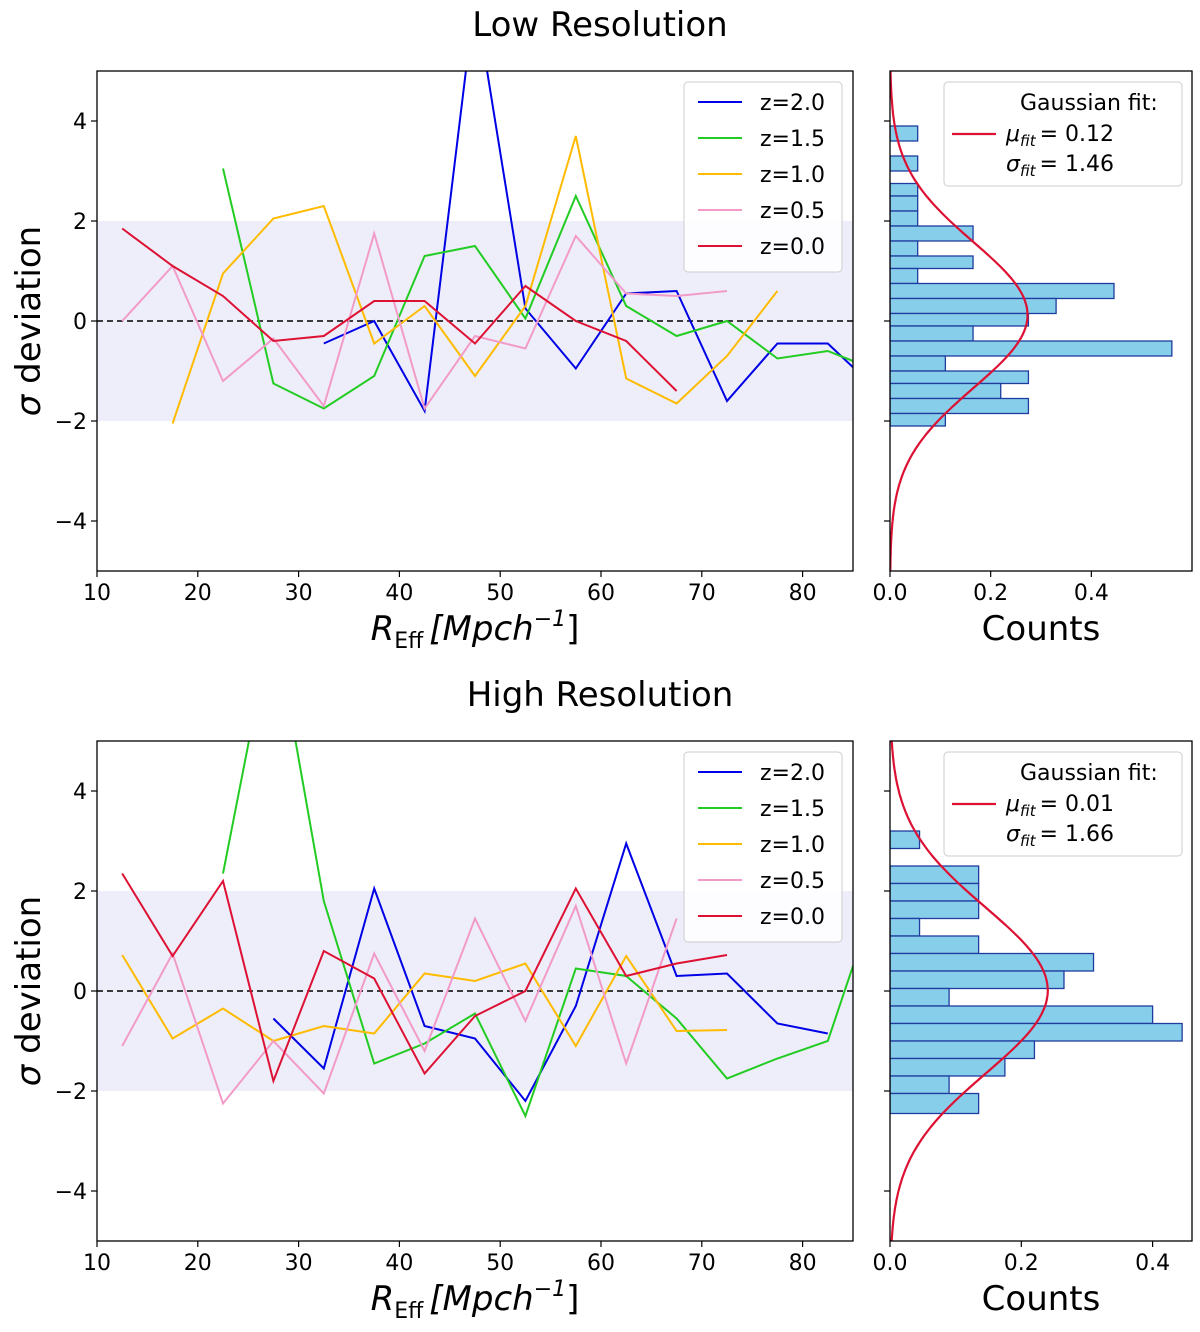 The height and width of the screenshot is (1332, 1200). I want to click on x-axis-label-high-resolution: REff [Mpch−1], so click(475, 1300).